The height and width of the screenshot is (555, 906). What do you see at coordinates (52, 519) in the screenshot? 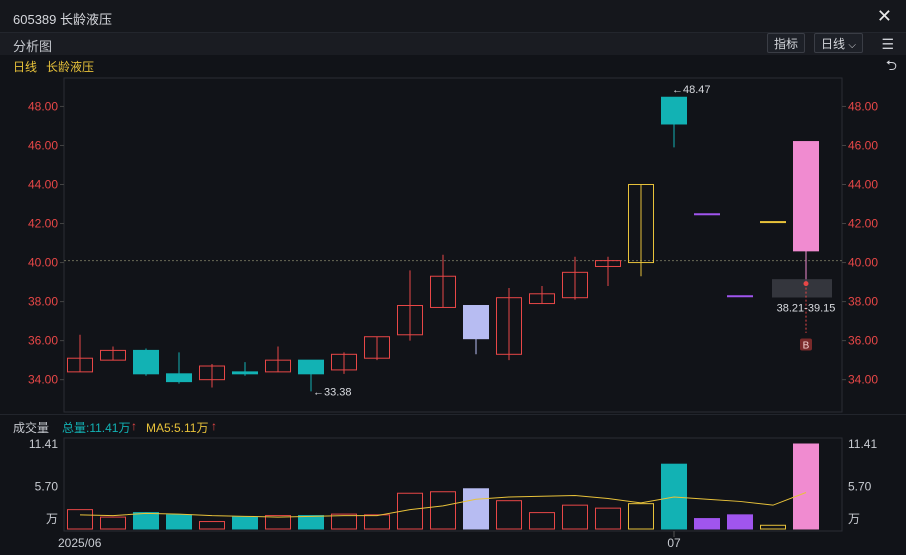
I see `volume-tick-label-left: 万` at bounding box center [52, 519].